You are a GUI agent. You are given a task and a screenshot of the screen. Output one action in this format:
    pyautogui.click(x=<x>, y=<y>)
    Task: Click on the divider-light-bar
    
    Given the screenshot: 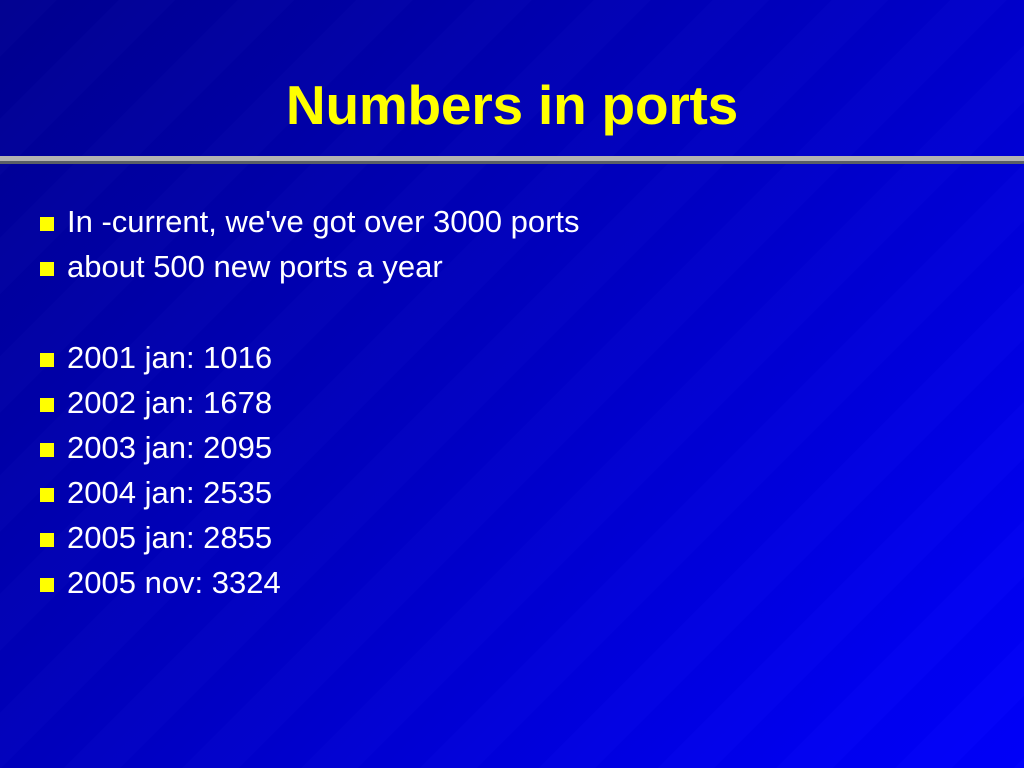 What is the action you would take?
    pyautogui.click(x=512, y=158)
    